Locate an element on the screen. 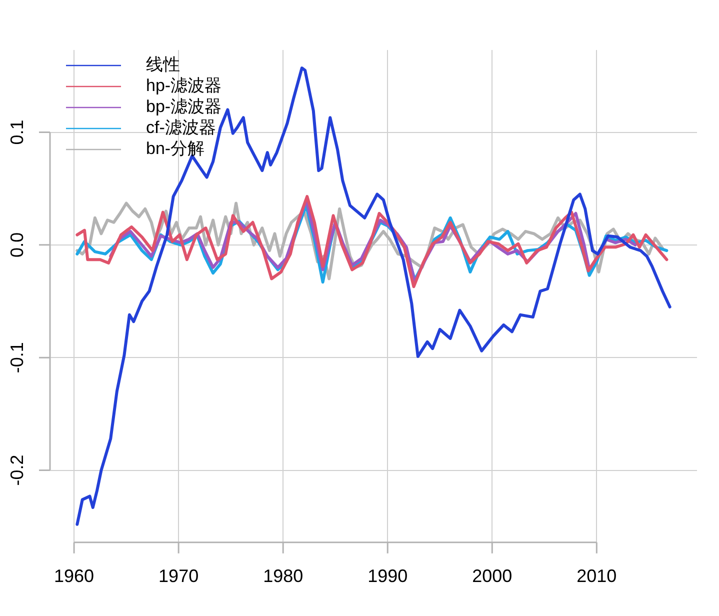 This screenshot has height=616, width=719. legend-label: hp-滤波器 is located at coordinates (184, 86).